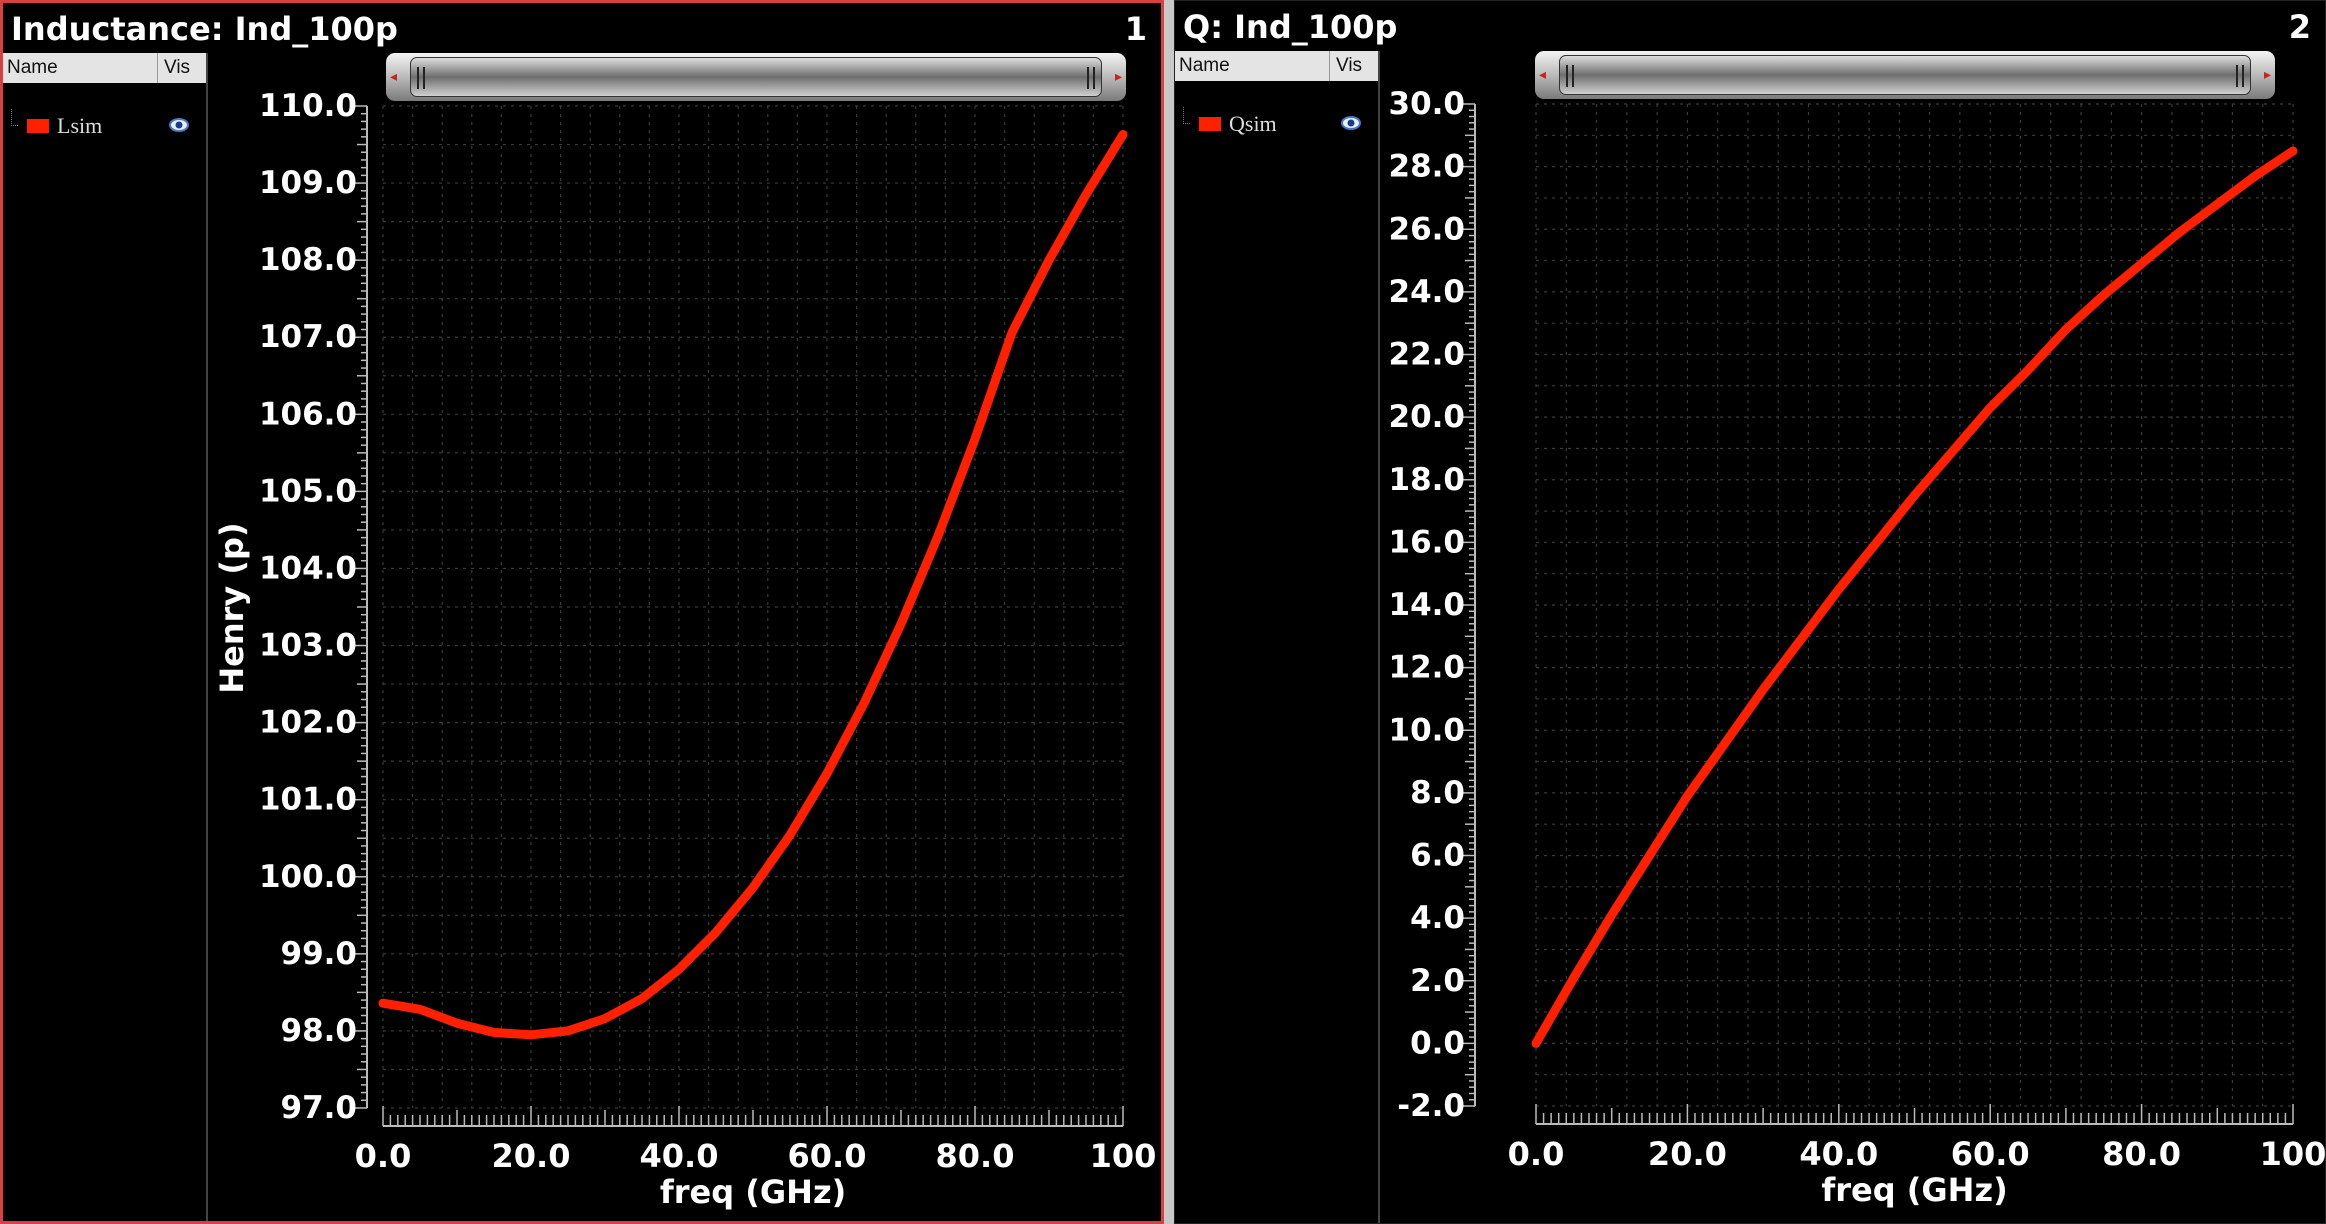  Describe the element at coordinates (1427, 167) in the screenshot. I see `y-tick-label: 28.0` at that location.